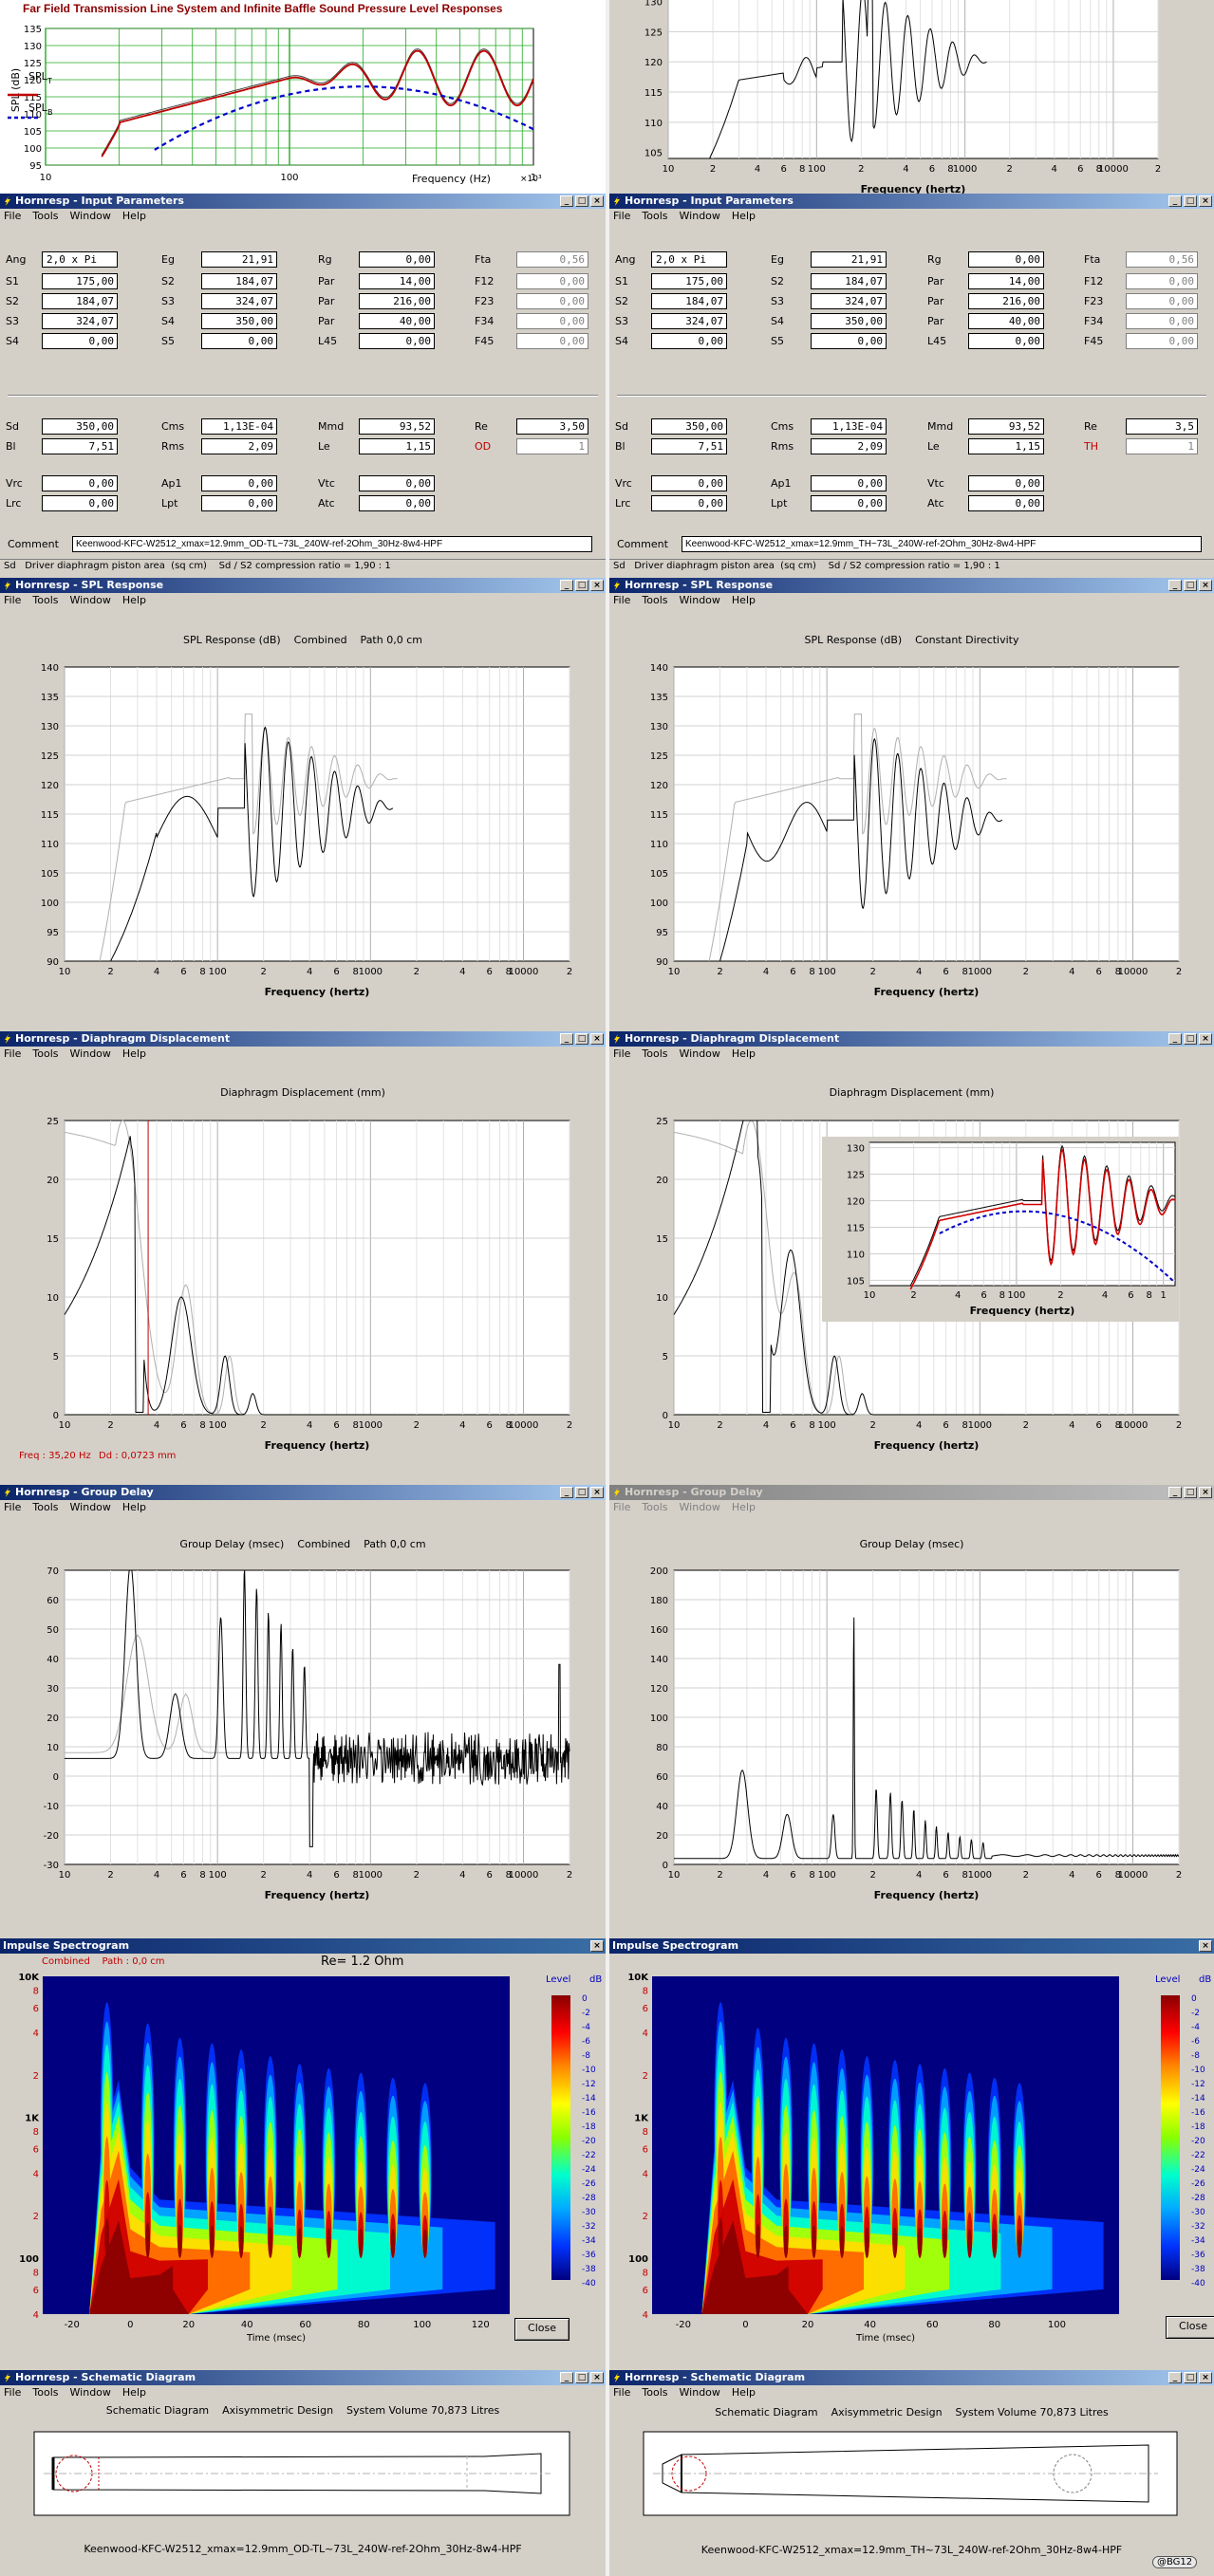  What do you see at coordinates (849, 321) in the screenshot?
I see `param-field-s4: 350,00` at bounding box center [849, 321].